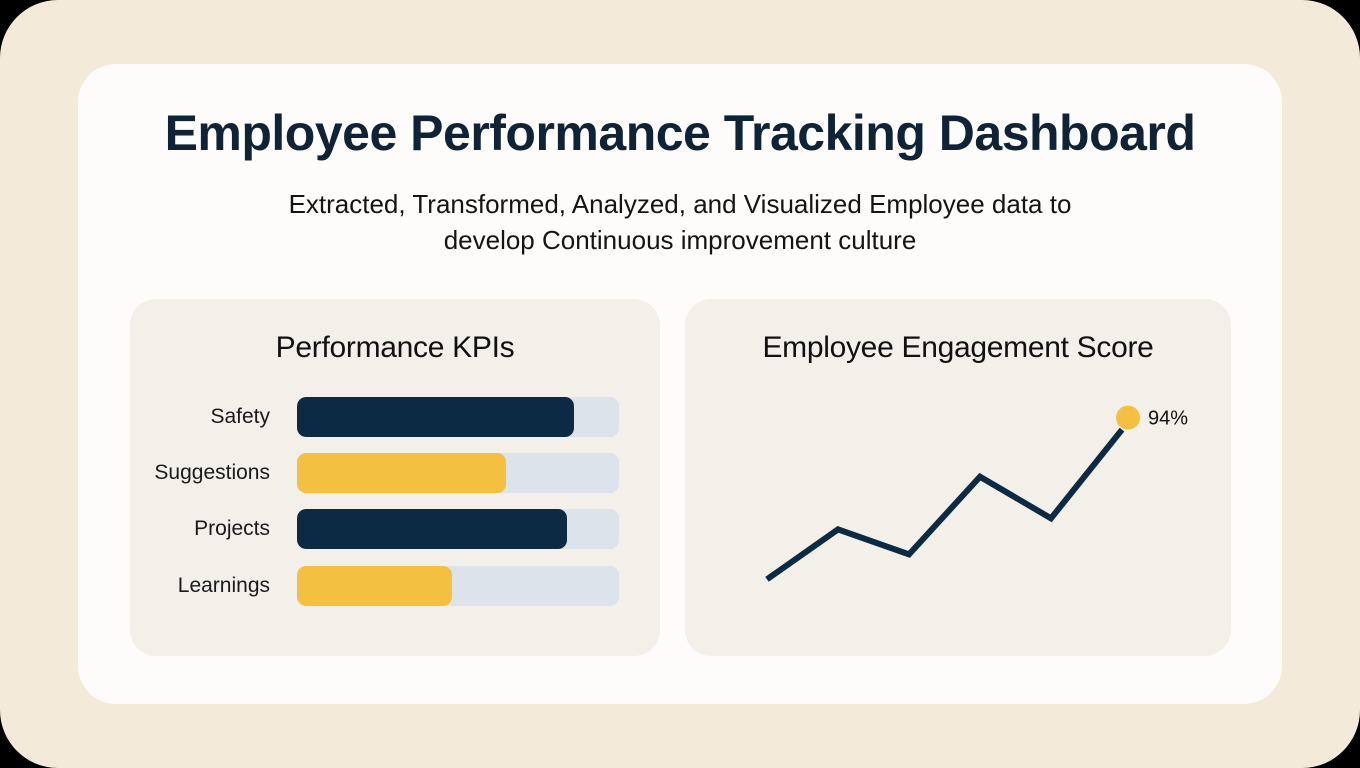 This screenshot has width=1360, height=768. I want to click on kpi-row-safety: Safety, so click(395, 417).